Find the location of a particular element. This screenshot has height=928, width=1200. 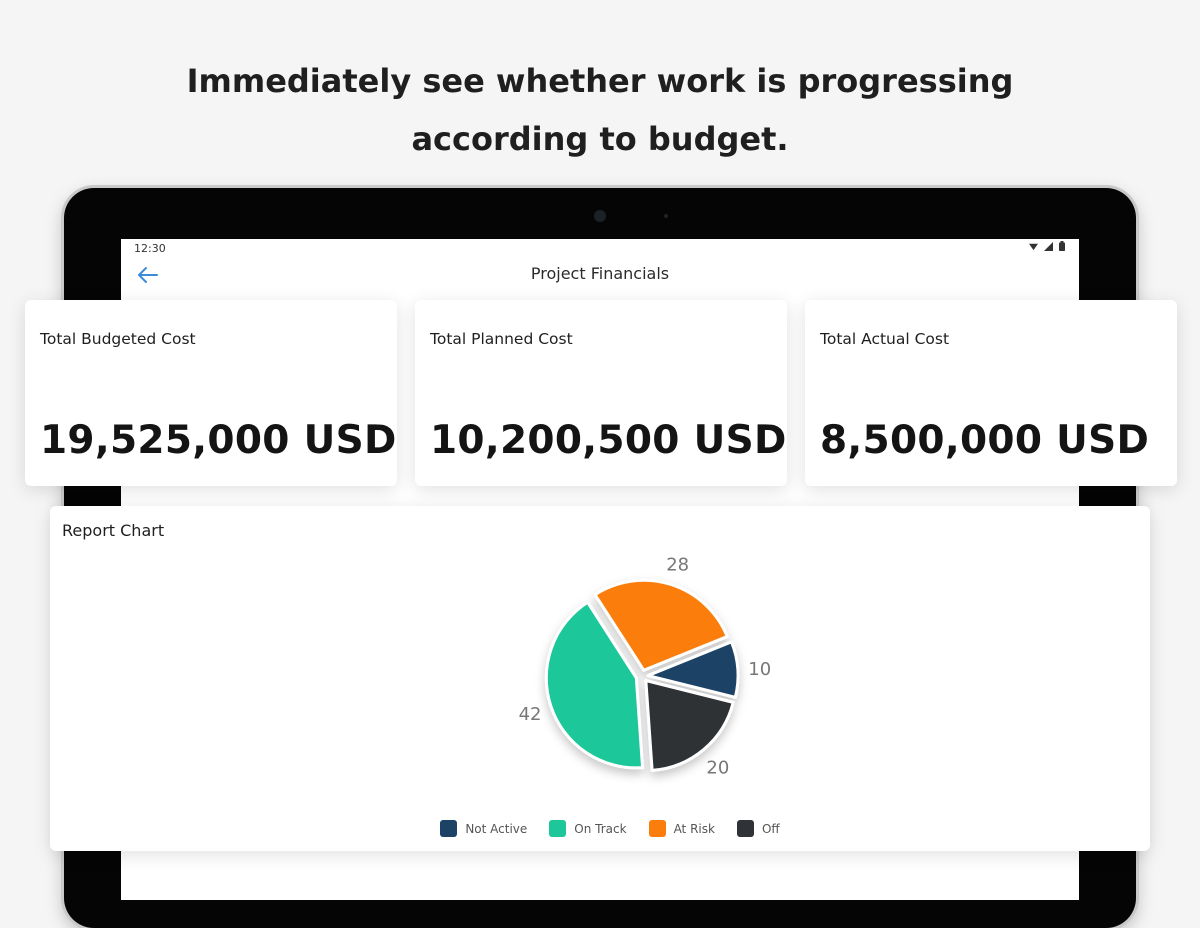

legend-item-not-active: Not Active is located at coordinates (483, 828).